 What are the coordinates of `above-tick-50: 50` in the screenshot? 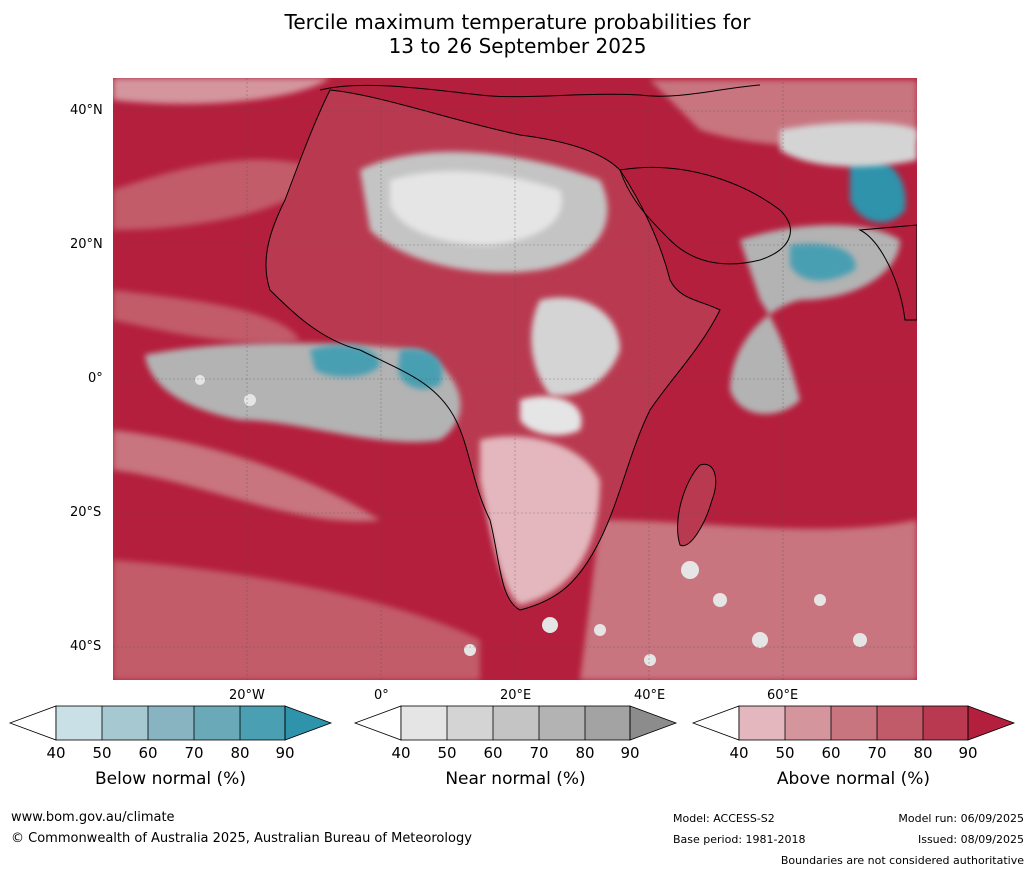 It's located at (785, 753).